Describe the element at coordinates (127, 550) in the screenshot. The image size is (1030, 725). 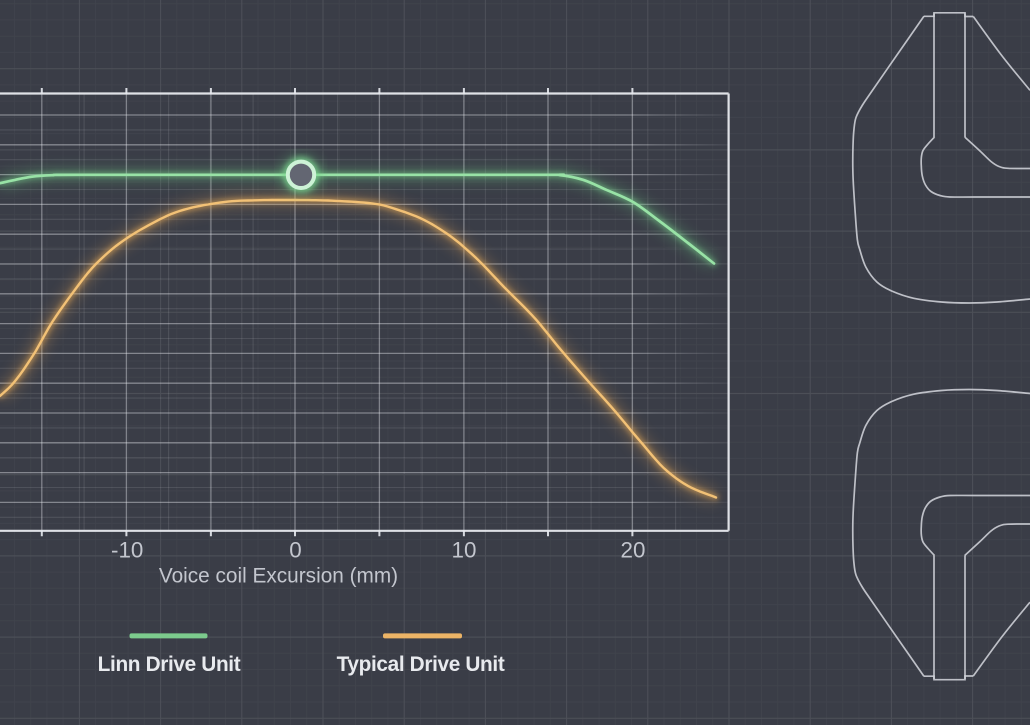
I see `svg-text: -10` at that location.